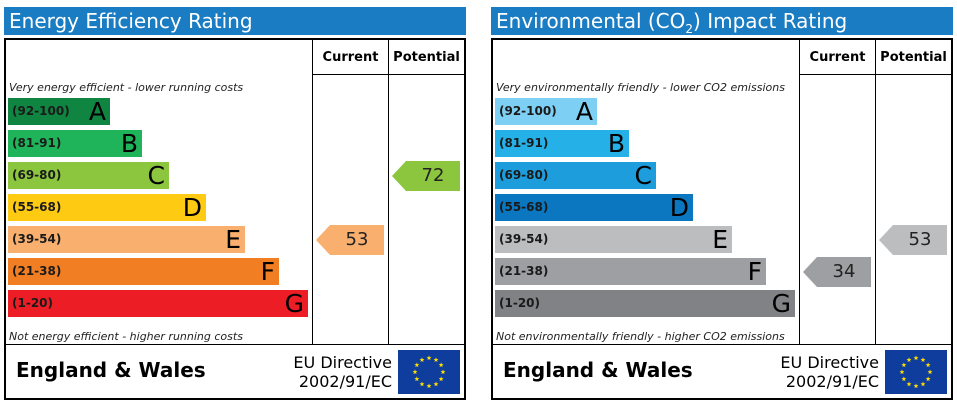  Describe the element at coordinates (433, 175) in the screenshot. I see `potential-rating-value: 72` at that location.